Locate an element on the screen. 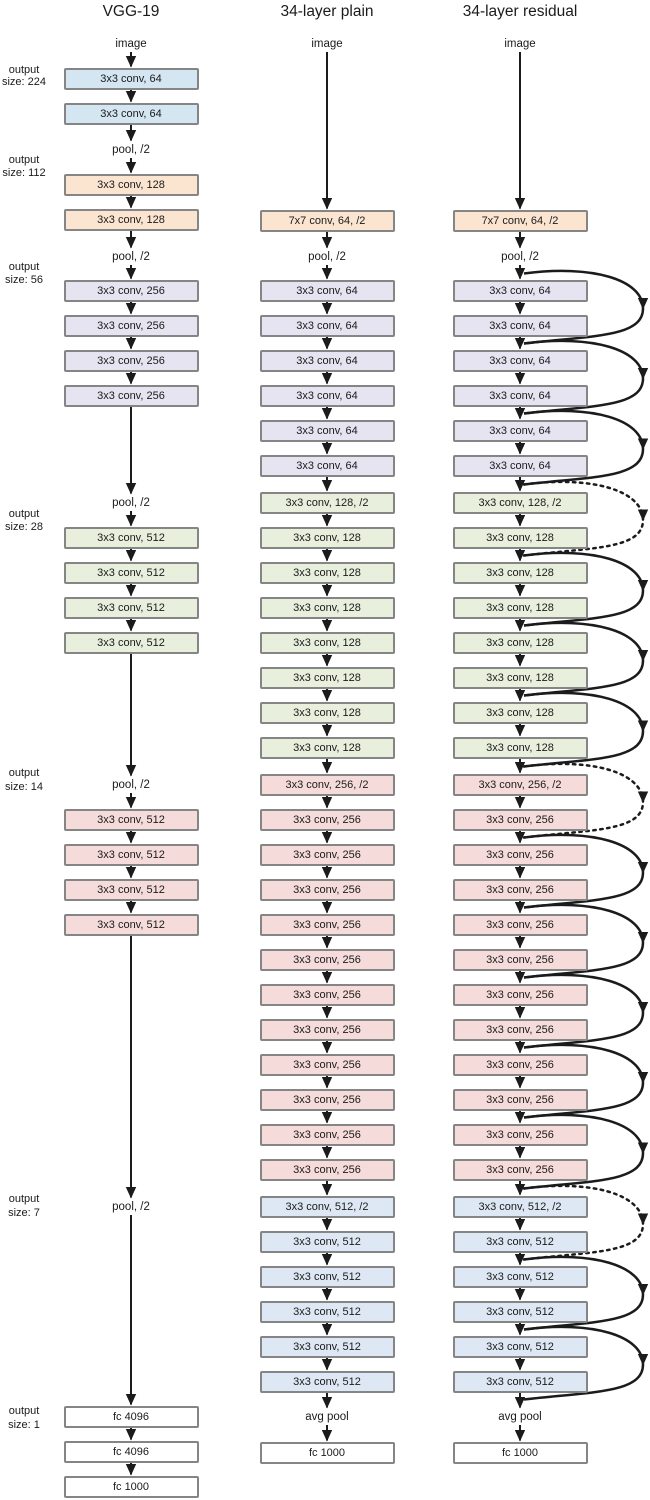 Image resolution: width=650 pixels, height=1500 pixels. flow-label-residual34: pool, /2 is located at coordinates (520, 257).